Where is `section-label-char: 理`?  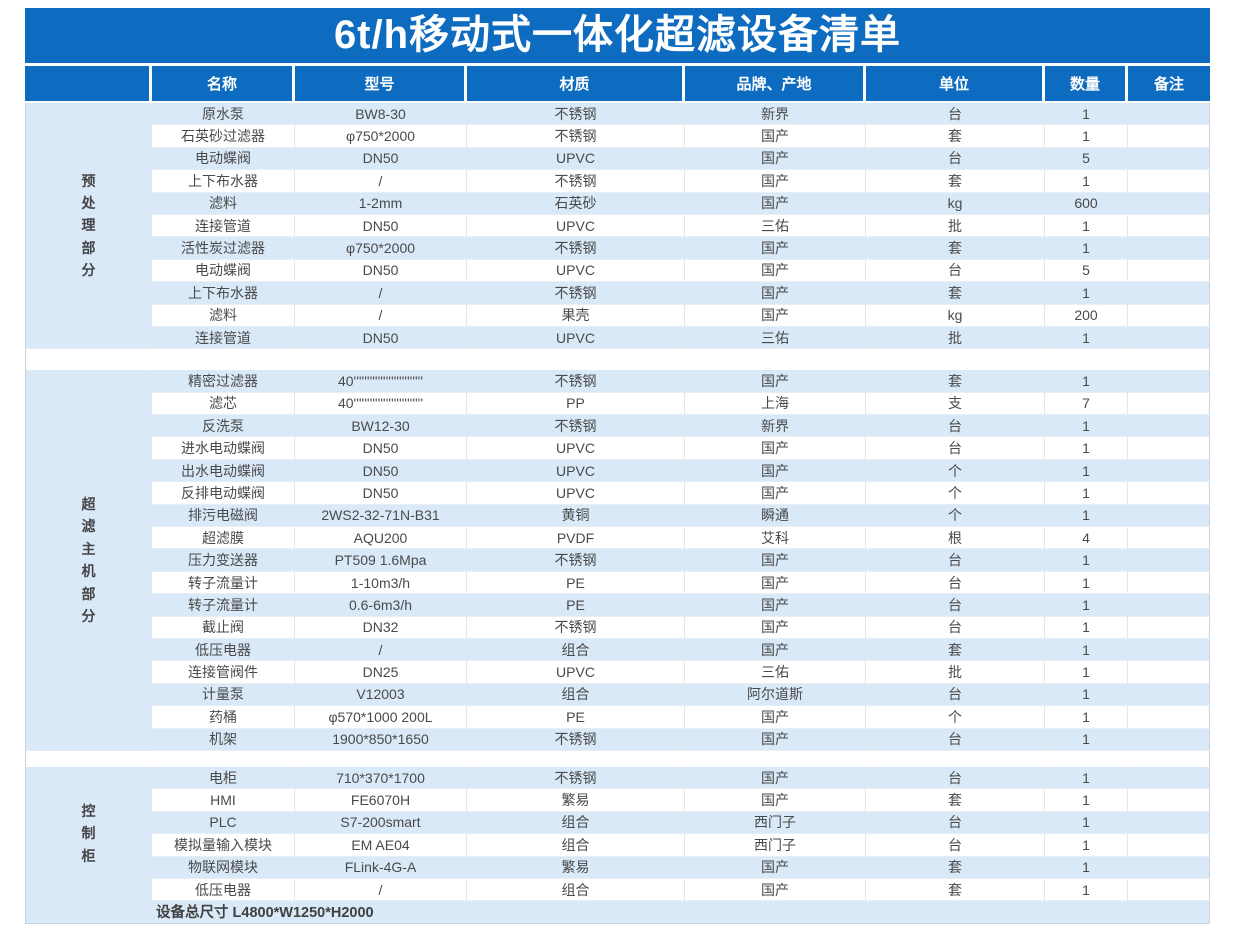
section-label-char: 理 is located at coordinates (88, 225).